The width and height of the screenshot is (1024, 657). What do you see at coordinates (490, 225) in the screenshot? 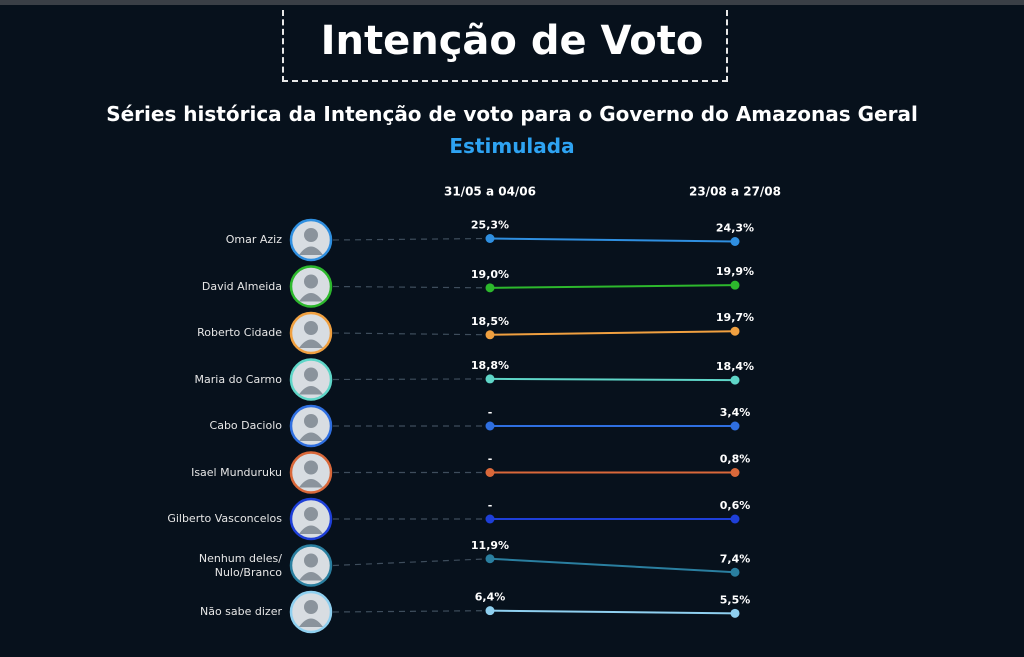
I see `value-label: 25,3%` at bounding box center [490, 225].